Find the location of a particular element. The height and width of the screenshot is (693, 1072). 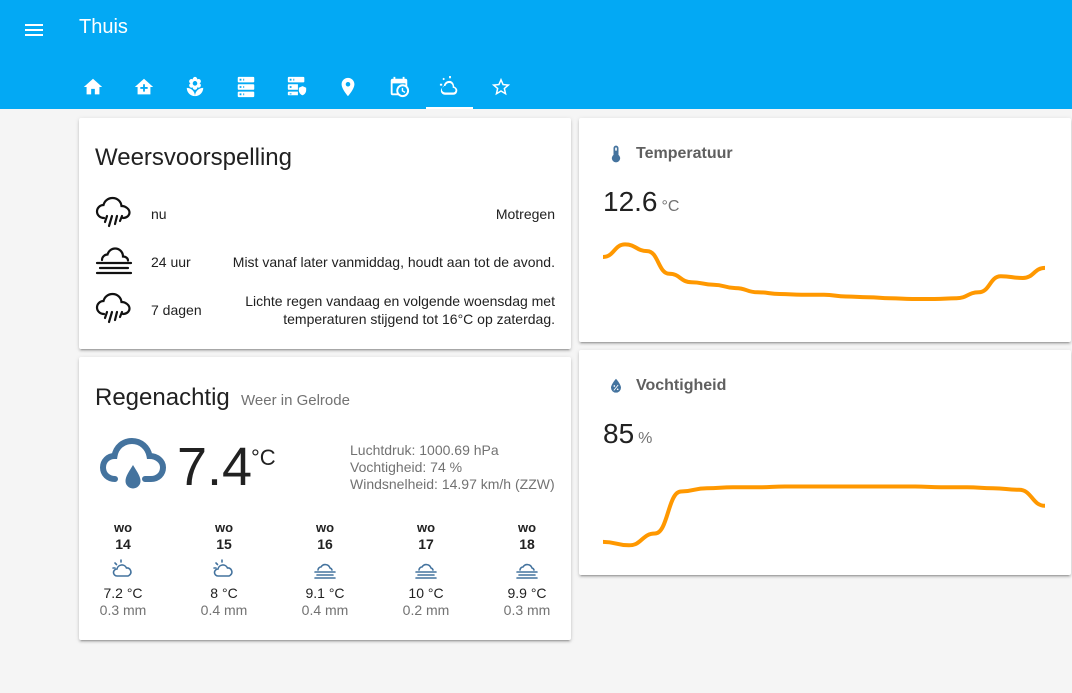

forecast-day: wo 18 9.9 °C 0.3 mm is located at coordinates (527, 569).